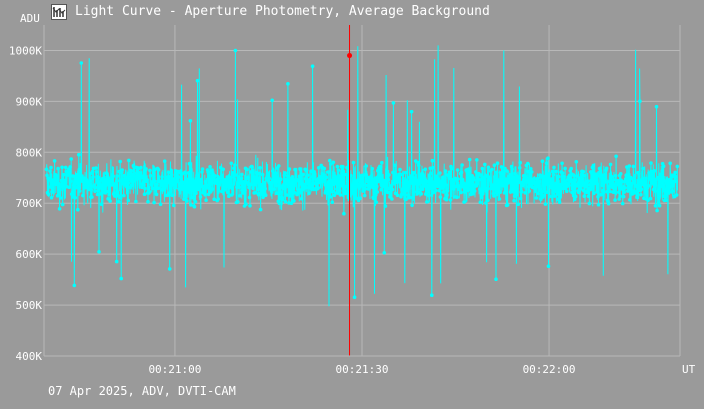 This screenshot has height=409, width=704. Describe the element at coordinates (29, 152) in the screenshot. I see `y-tick-label: 800K` at that location.